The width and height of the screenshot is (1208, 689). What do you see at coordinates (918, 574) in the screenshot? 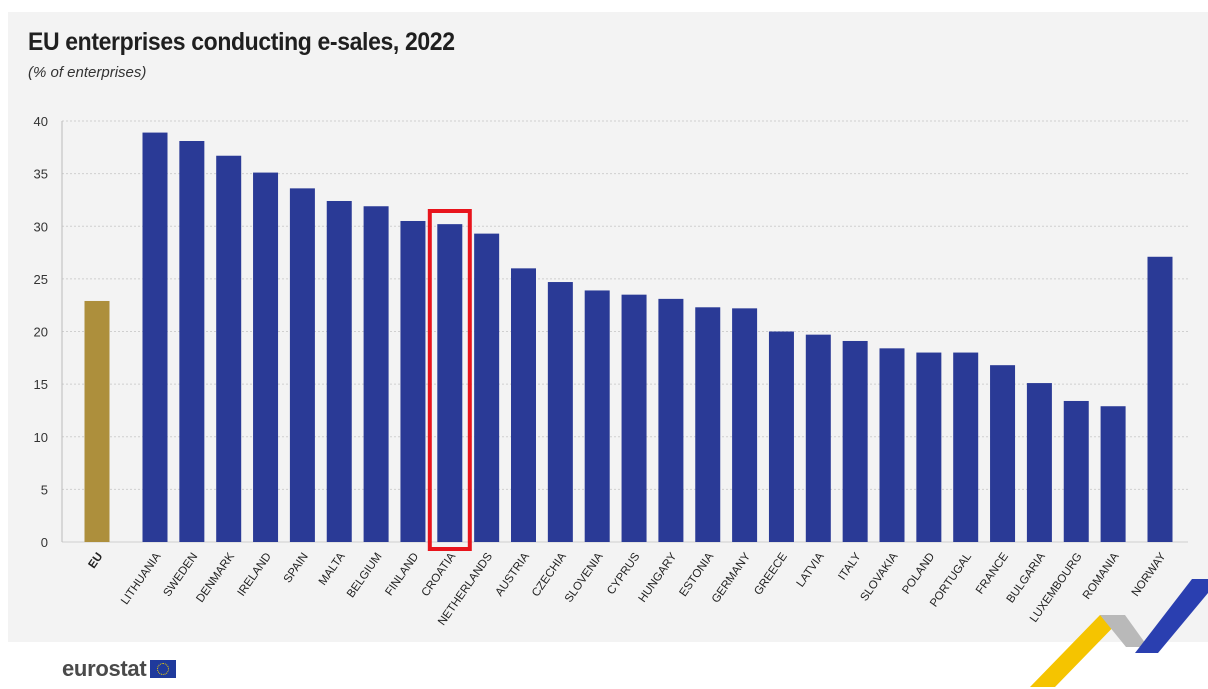
I see `x-tick-label: POLAND` at bounding box center [918, 574].